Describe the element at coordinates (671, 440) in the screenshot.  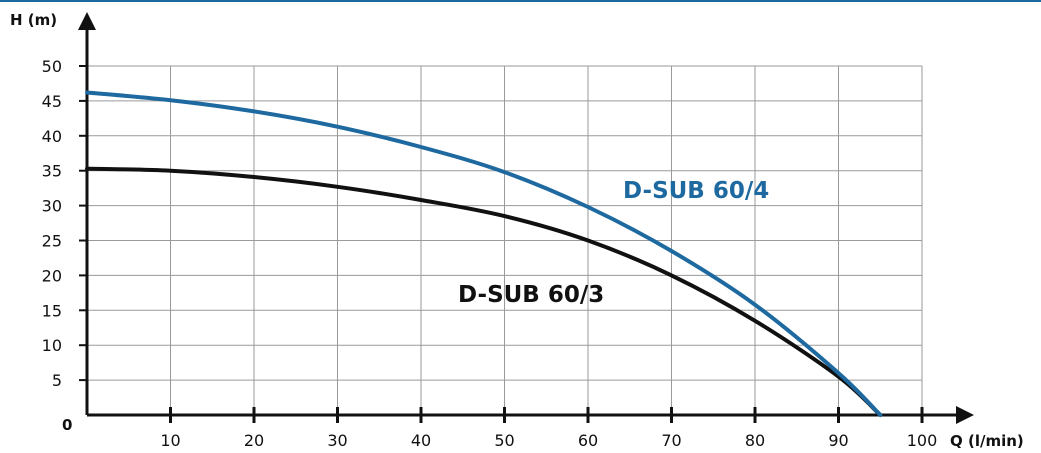
I see `x-tick-label: 70` at that location.